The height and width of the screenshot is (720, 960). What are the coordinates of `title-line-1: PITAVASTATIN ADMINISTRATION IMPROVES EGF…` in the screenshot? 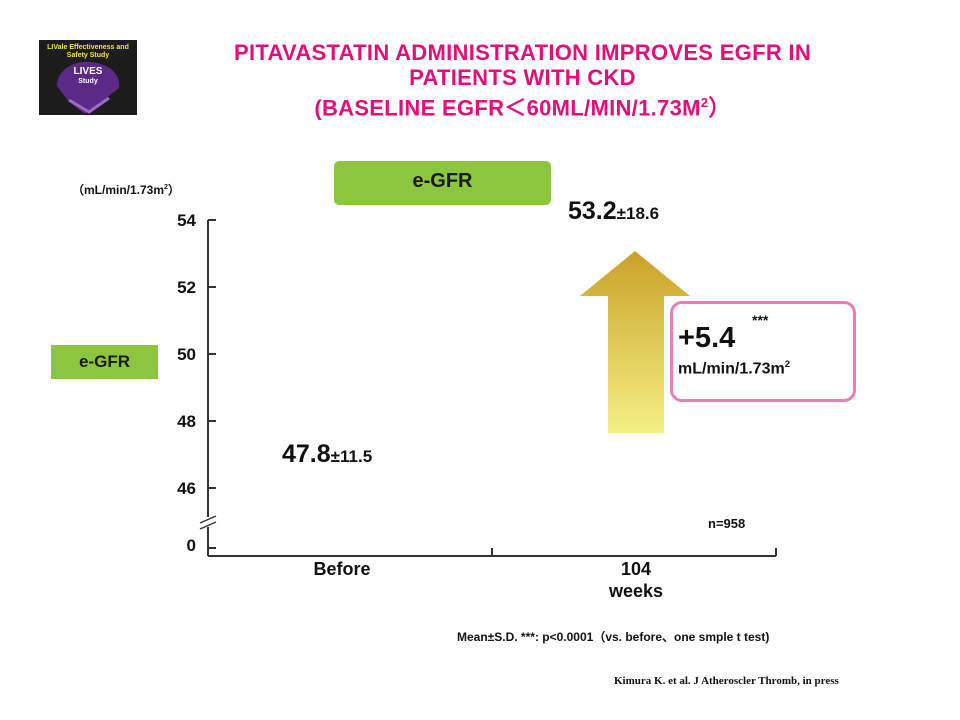 It's located at (522, 52).